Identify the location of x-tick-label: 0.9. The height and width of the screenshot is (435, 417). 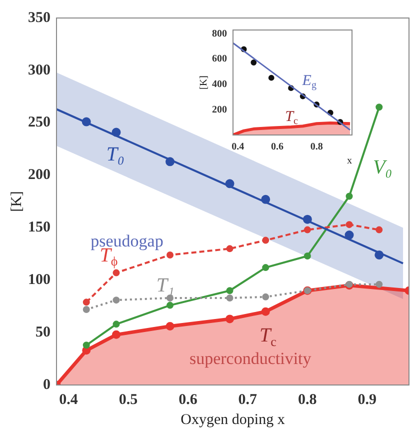
(367, 400).